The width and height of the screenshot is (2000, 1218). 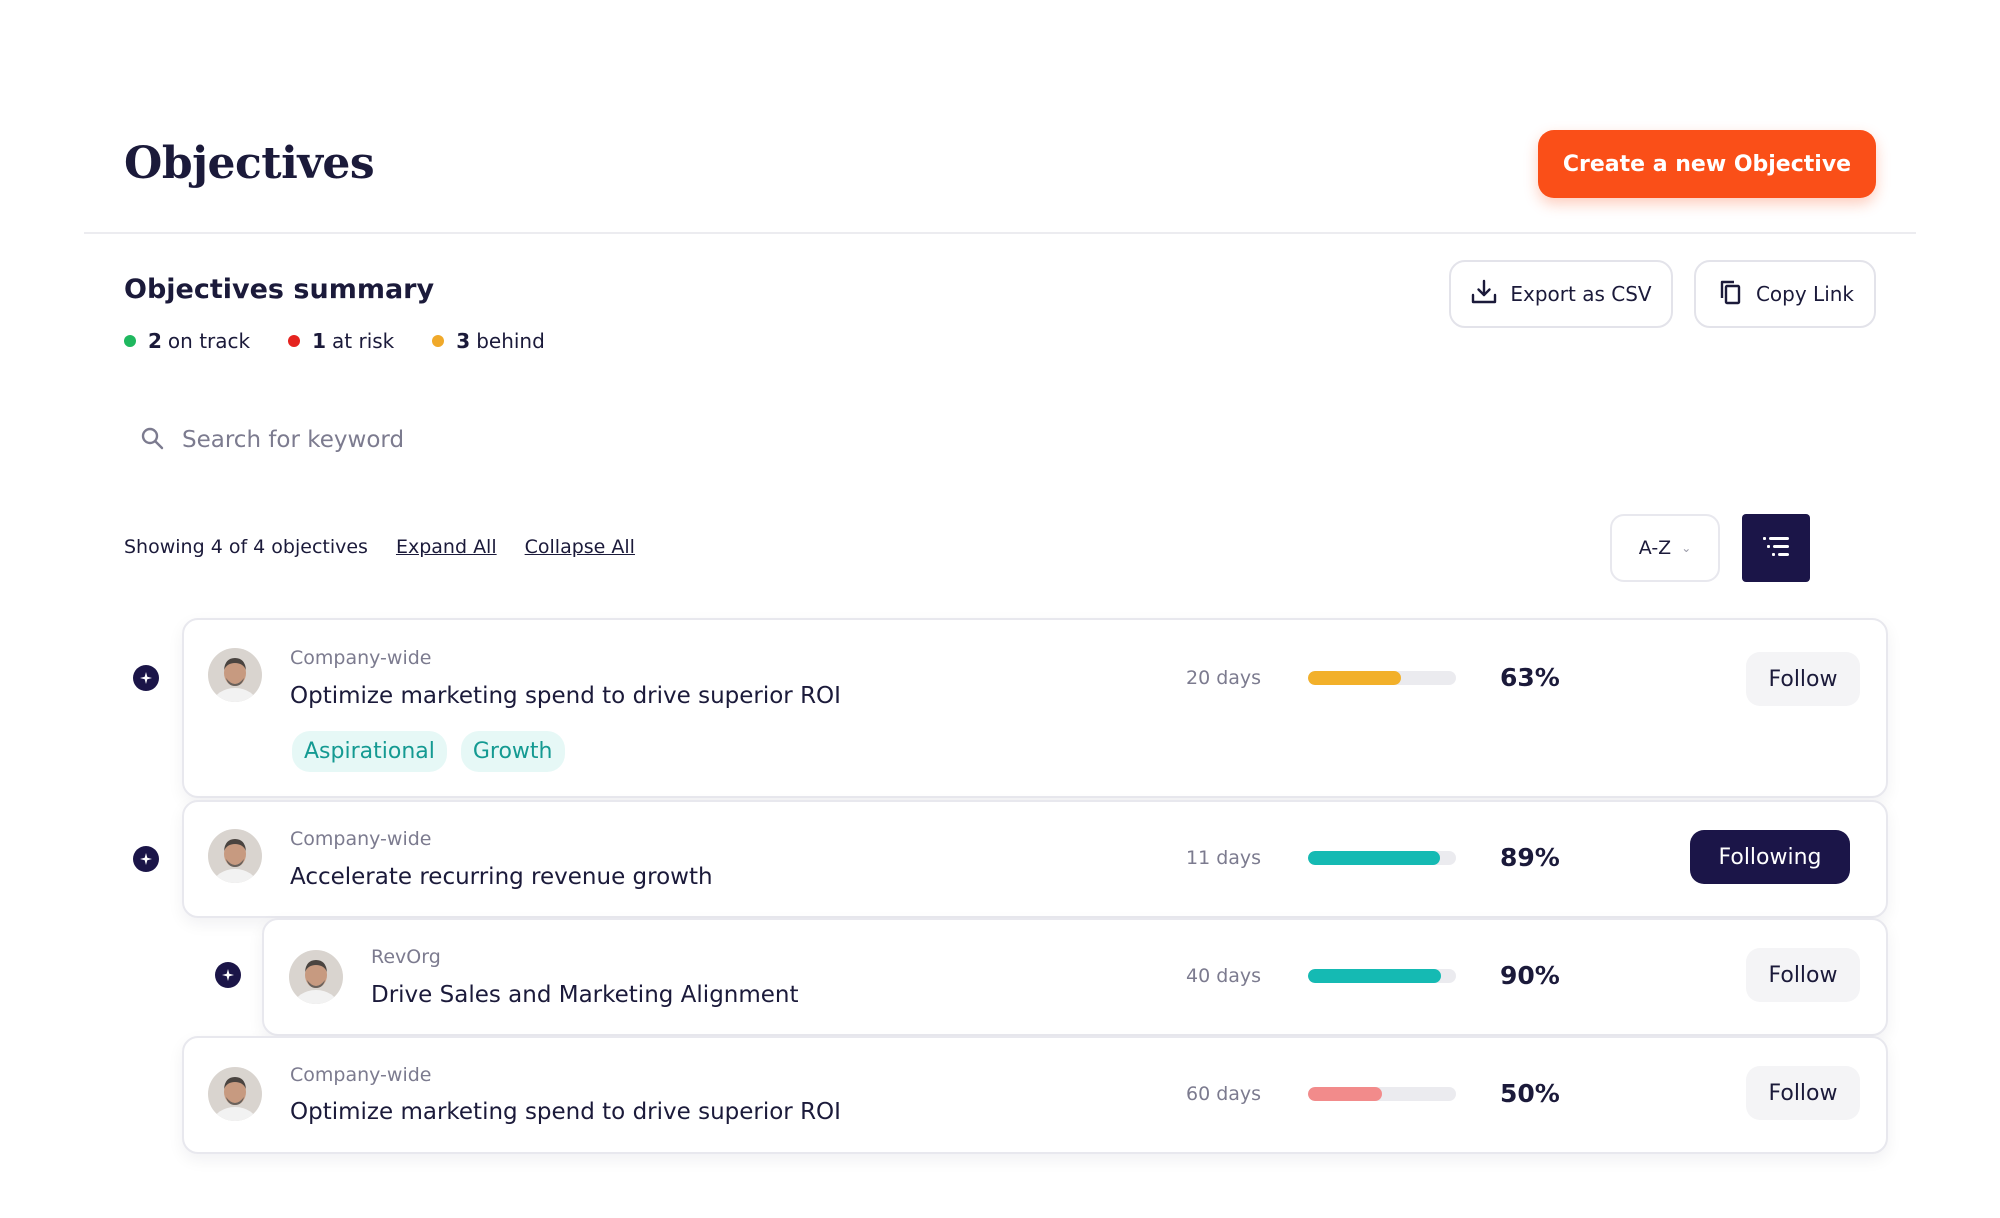 What do you see at coordinates (1530, 1093) in the screenshot?
I see `progress-percent: 50%` at bounding box center [1530, 1093].